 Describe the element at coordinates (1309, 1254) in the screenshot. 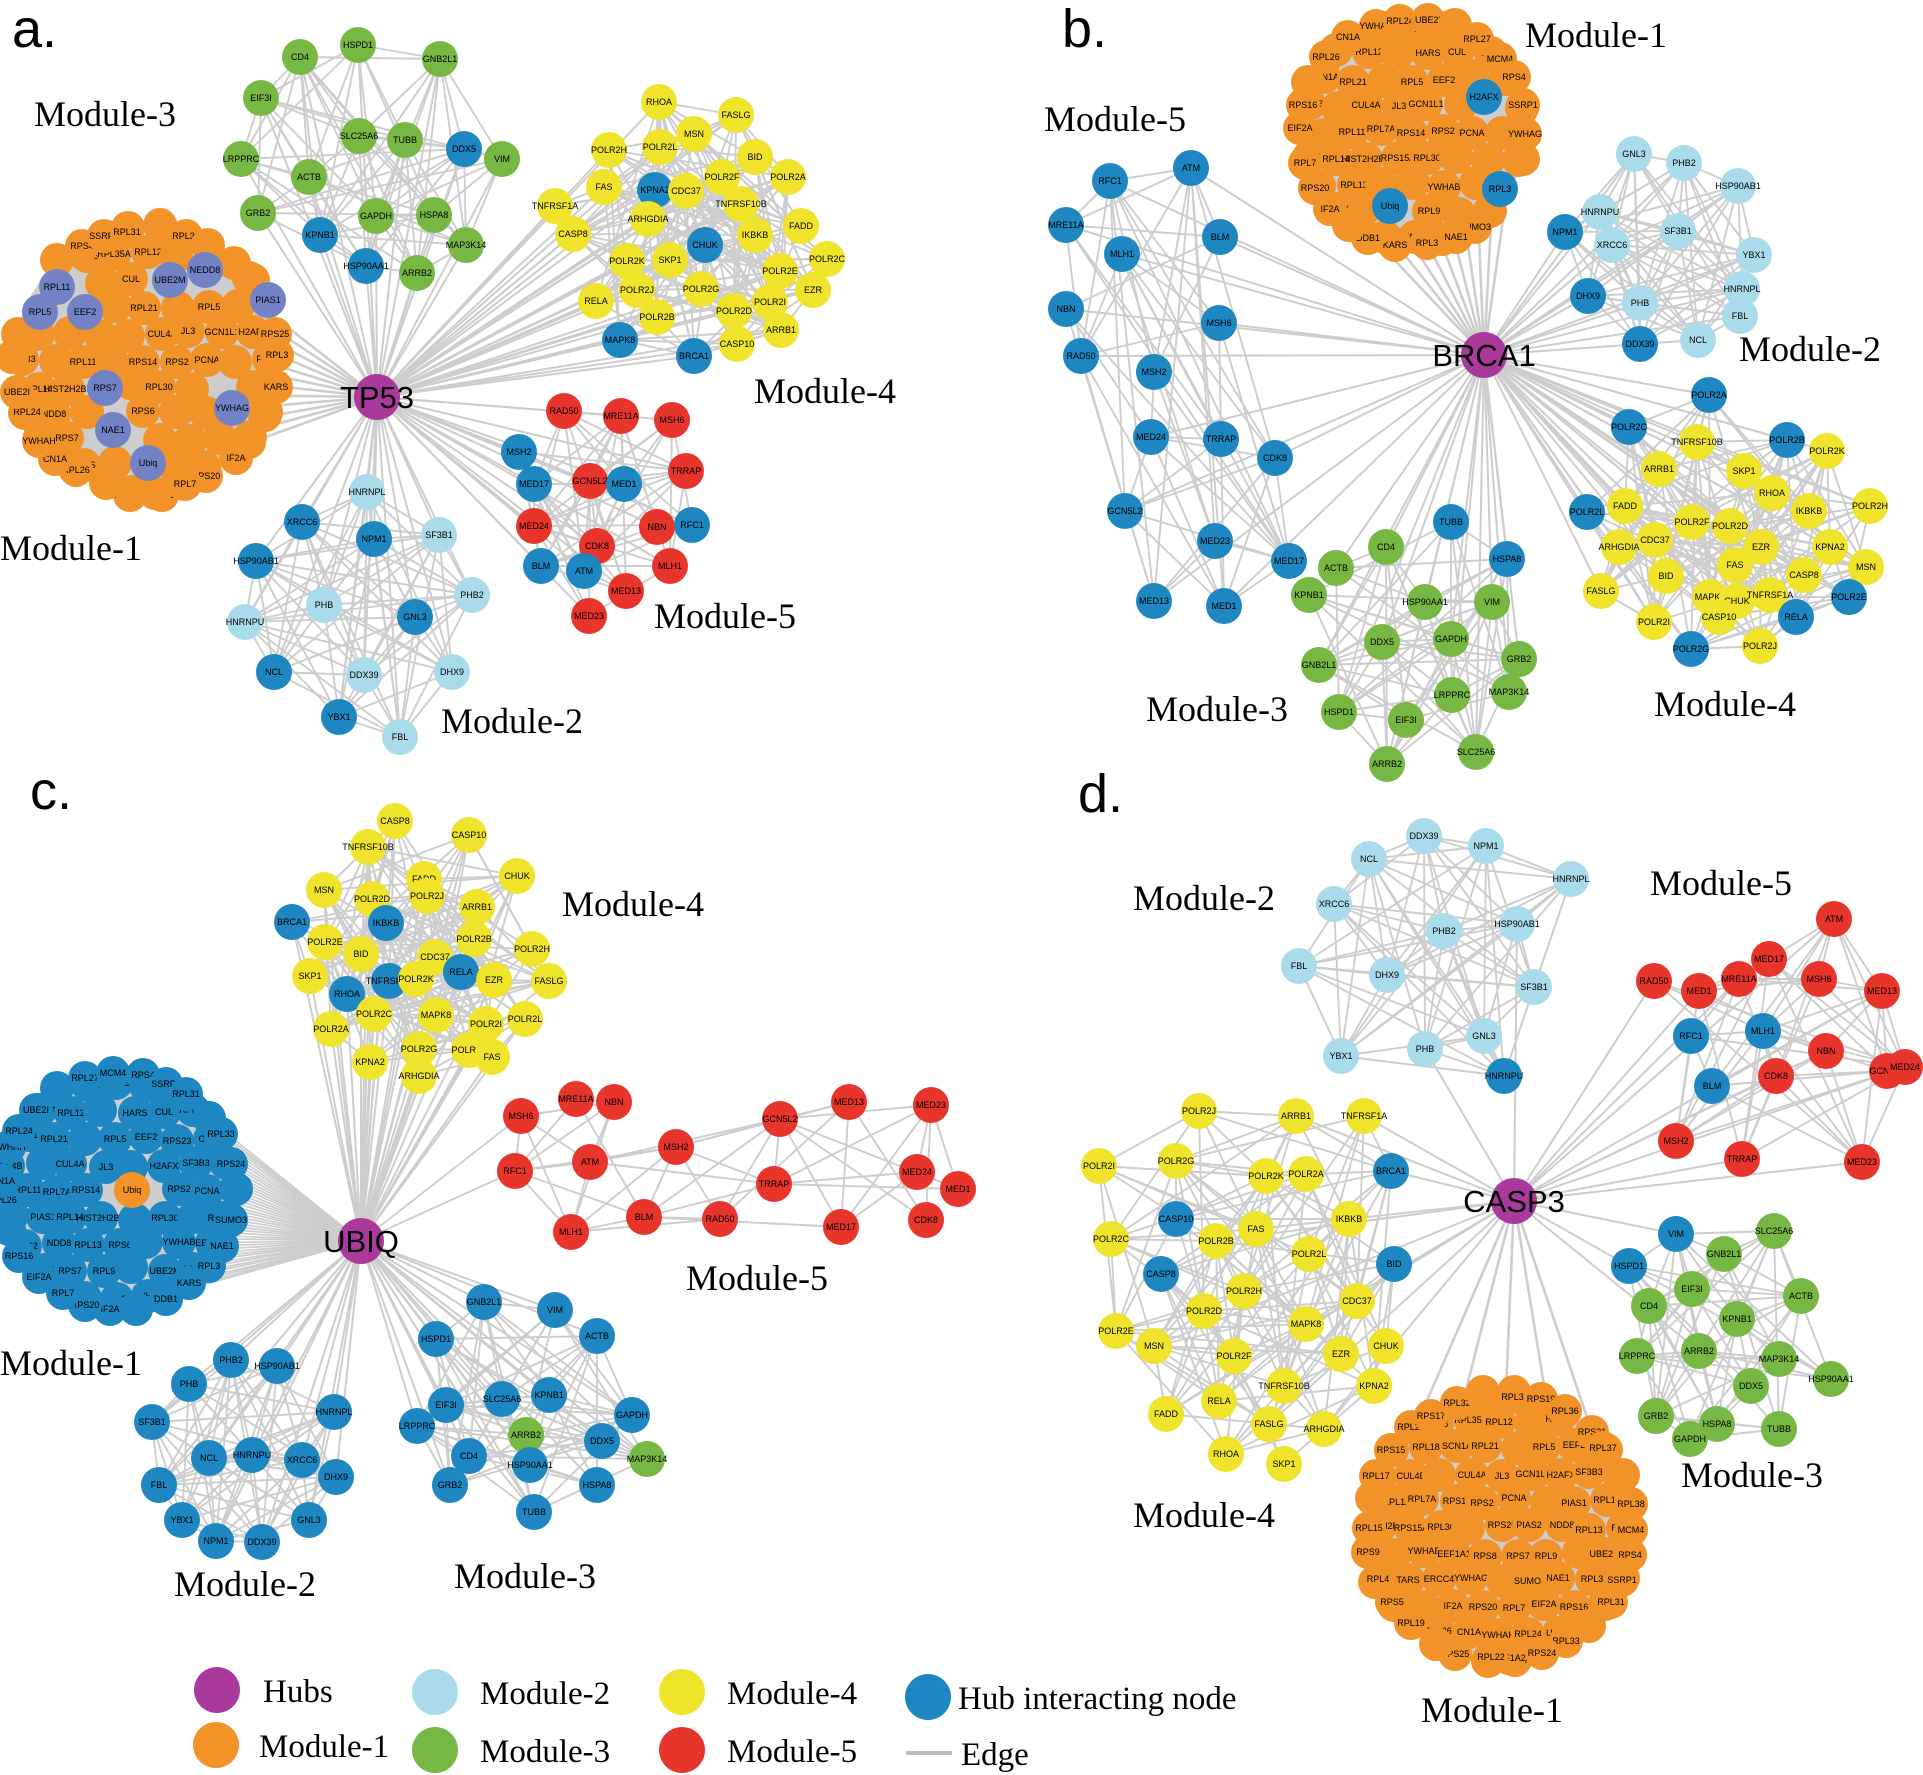

I see `svg-text: POLR2L` at that location.